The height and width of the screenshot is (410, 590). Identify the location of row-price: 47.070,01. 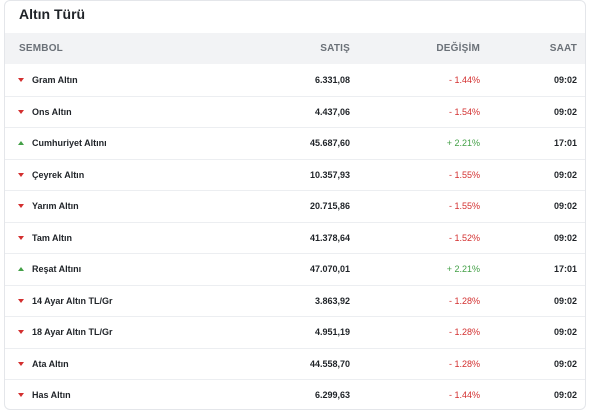
(329, 269).